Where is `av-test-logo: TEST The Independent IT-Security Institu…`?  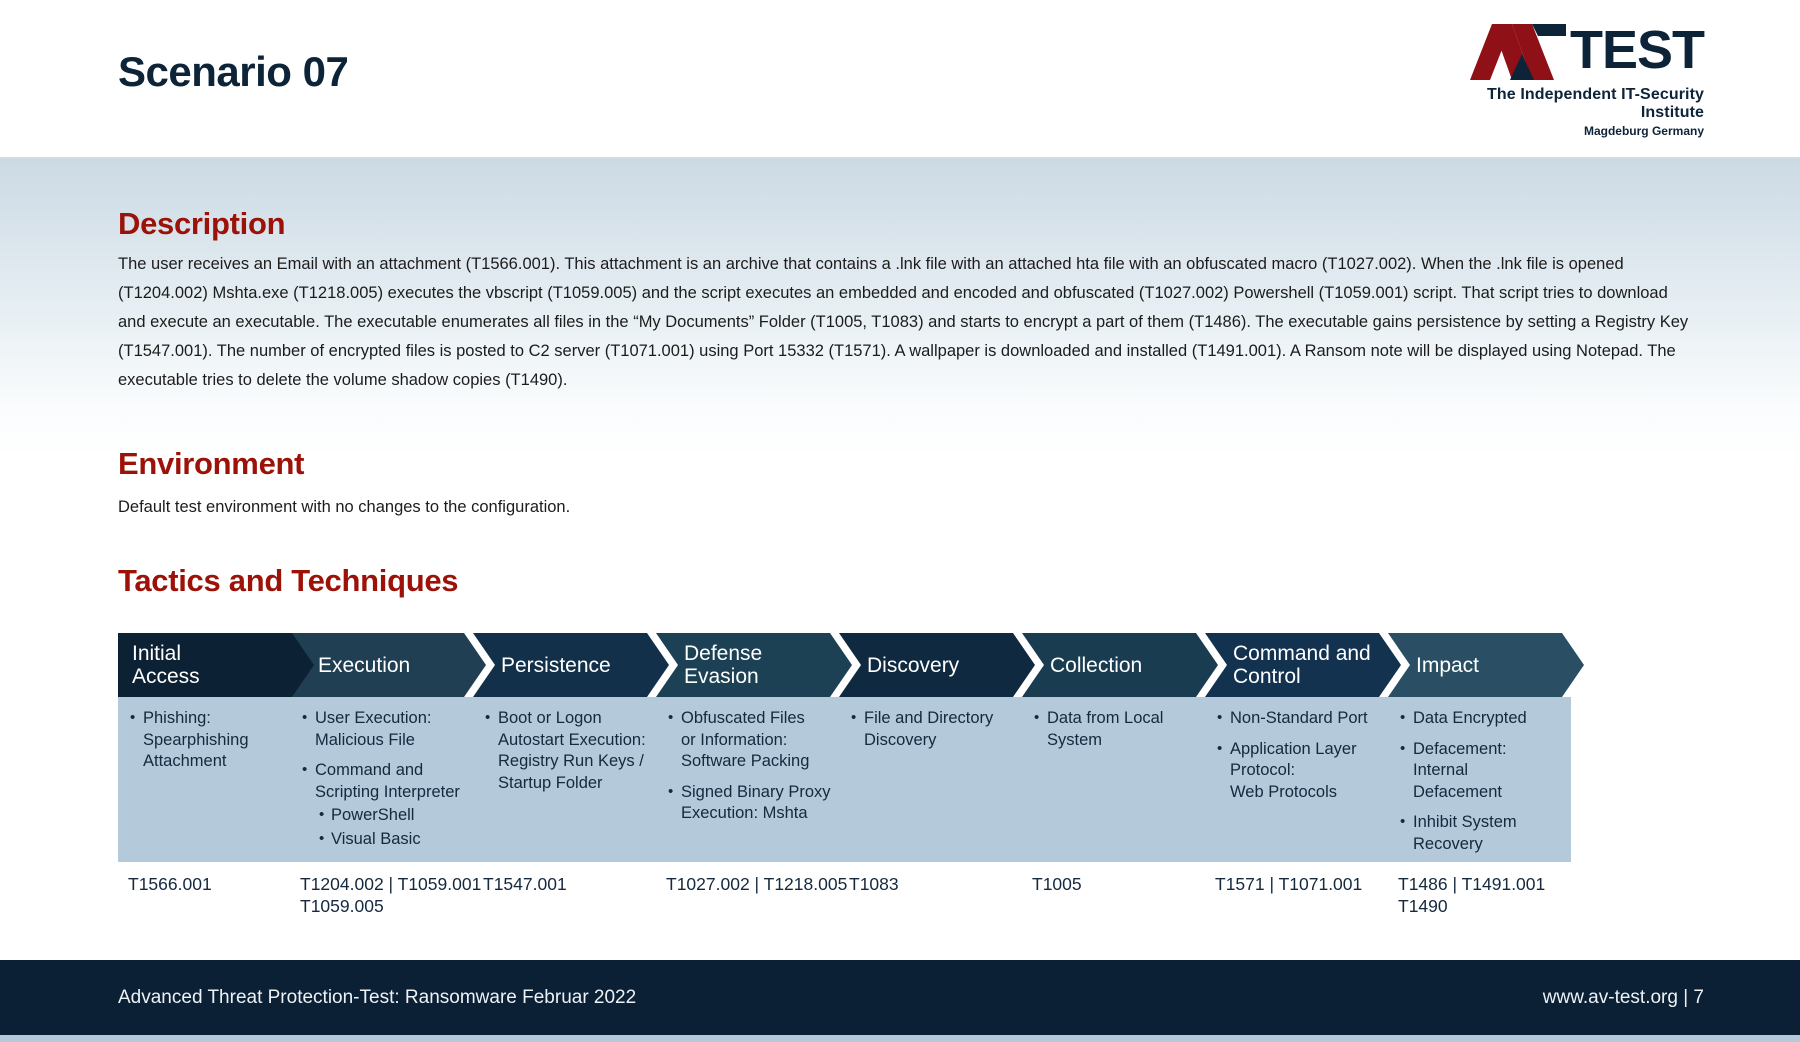 av-test-logo: TEST The Independent IT-Security Institu… is located at coordinates (1579, 79).